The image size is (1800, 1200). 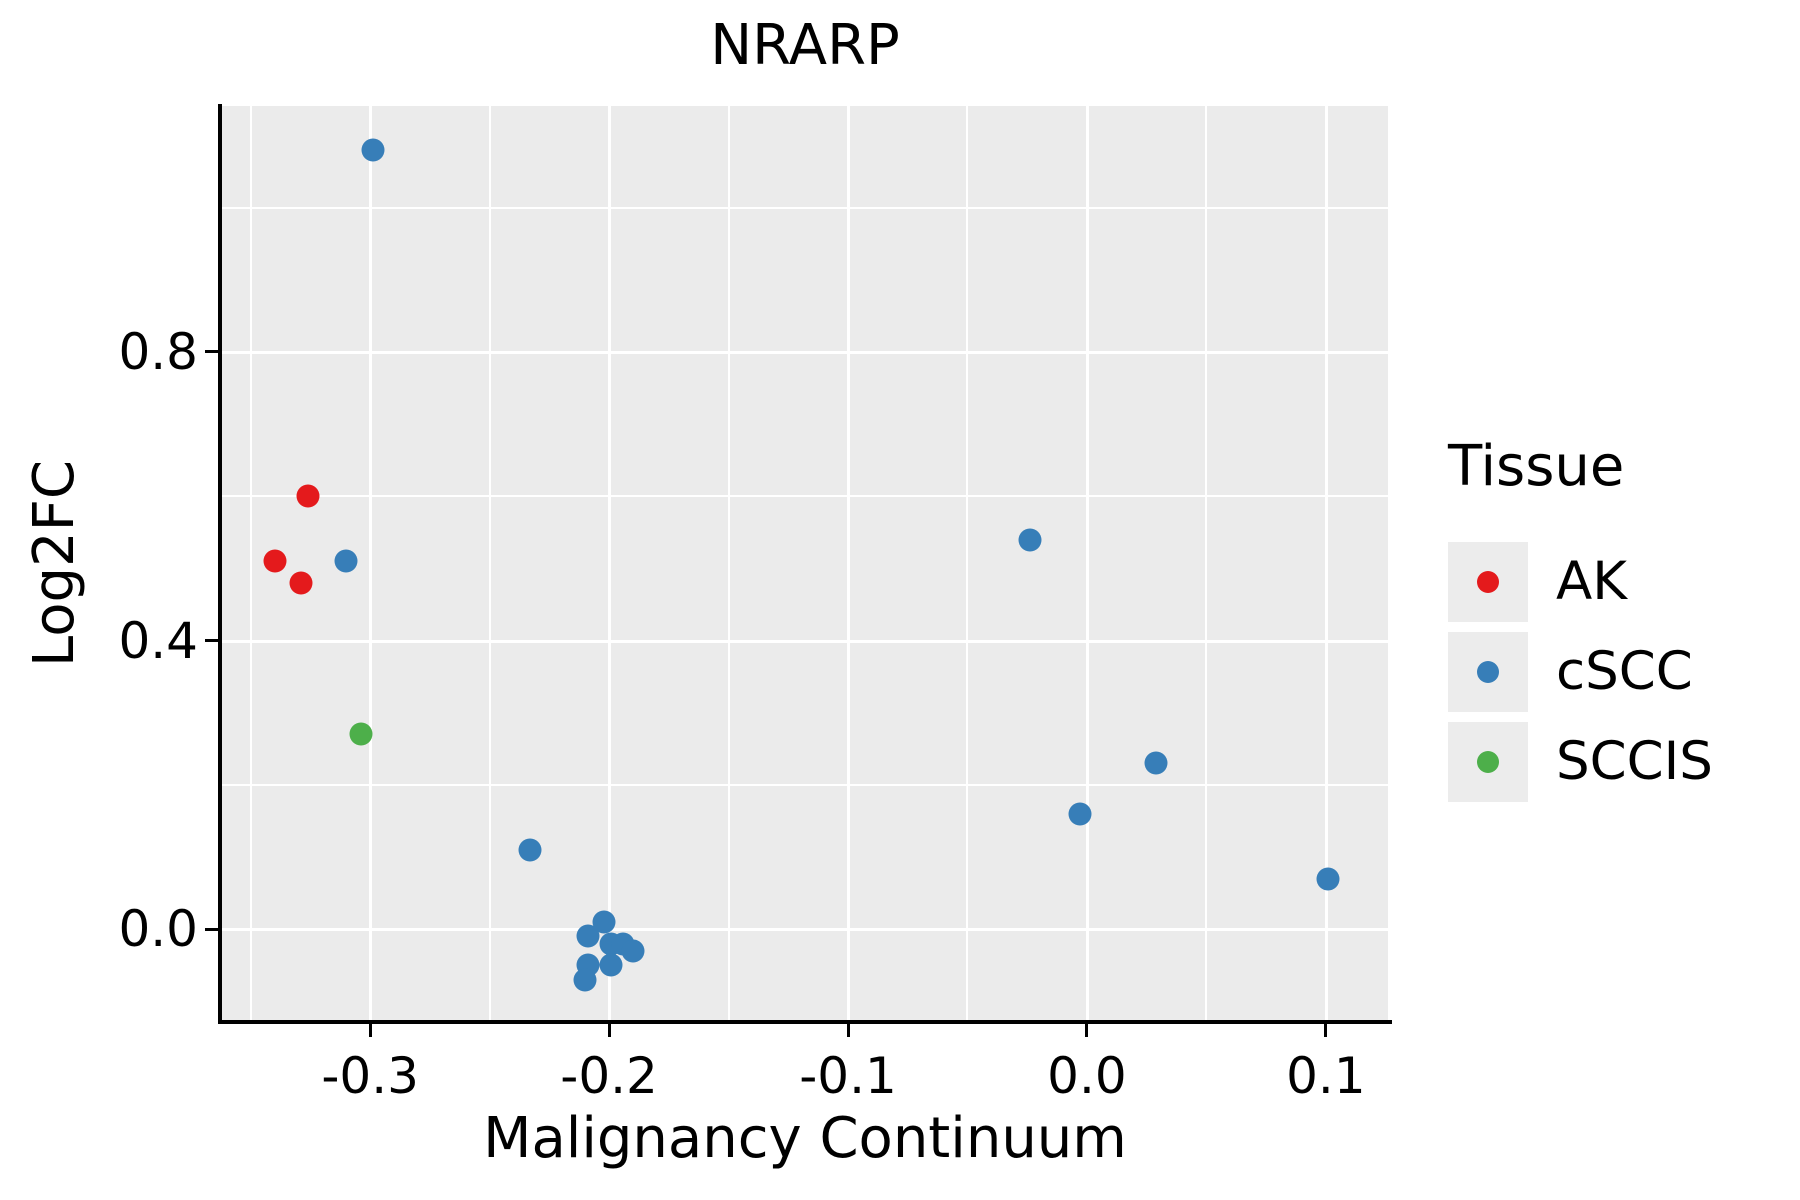 What do you see at coordinates (1592, 581) in the screenshot?
I see `legend-label-ak: AK` at bounding box center [1592, 581].